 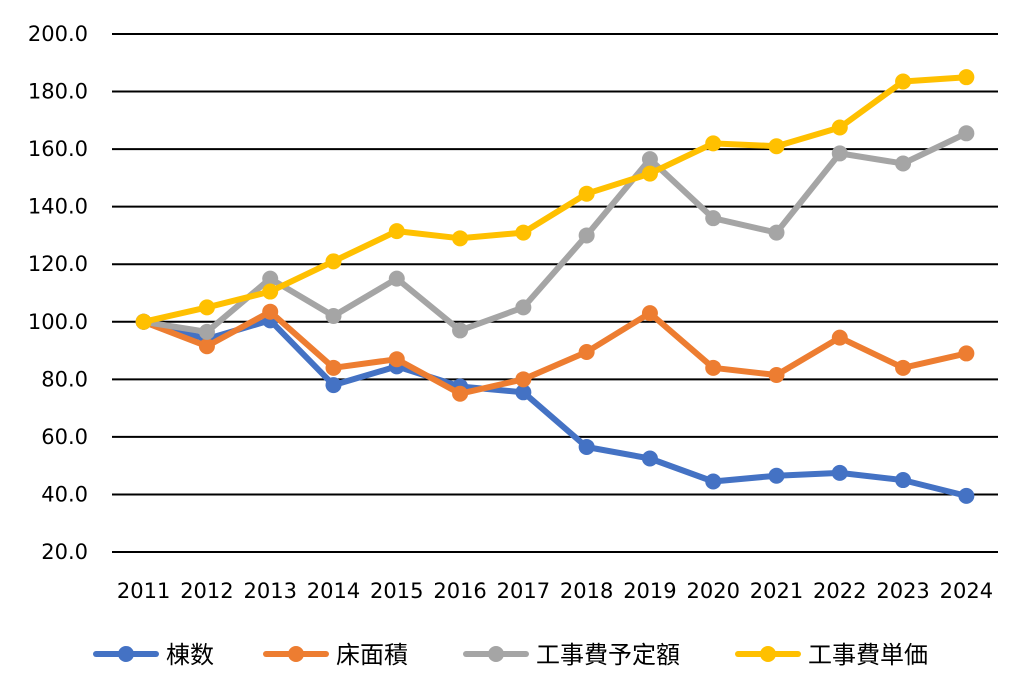 I want to click on x-tick-label: 2013, so click(x=269, y=591).